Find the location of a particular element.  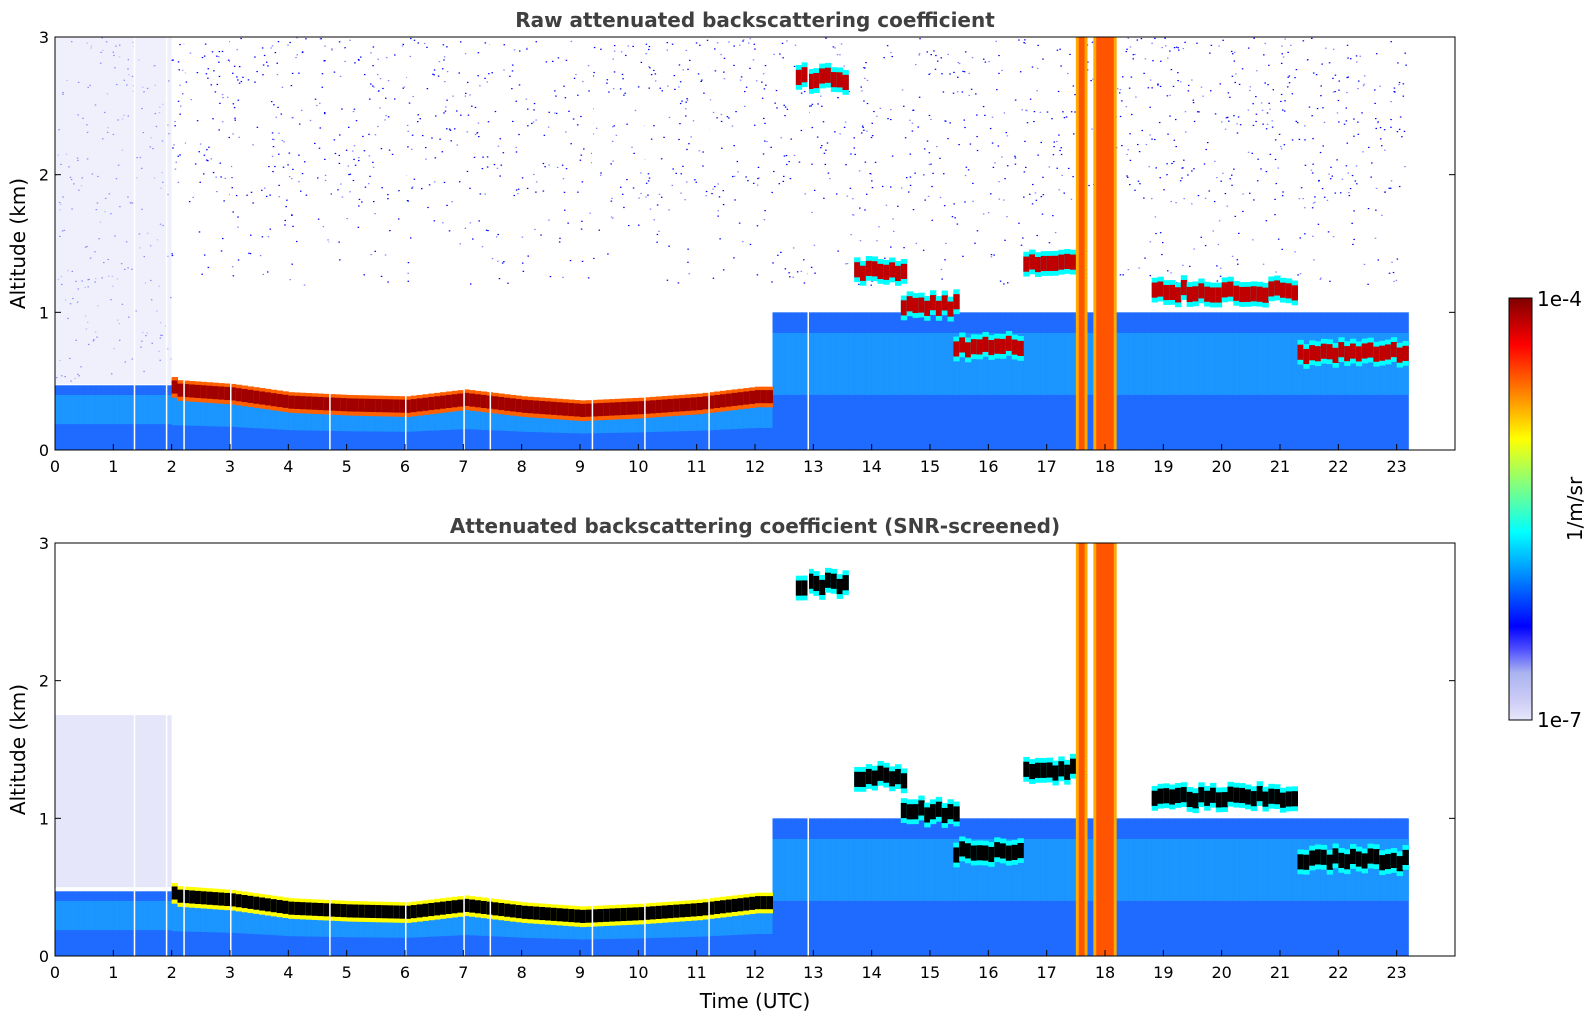

data-gap is located at coordinates (134, 749).